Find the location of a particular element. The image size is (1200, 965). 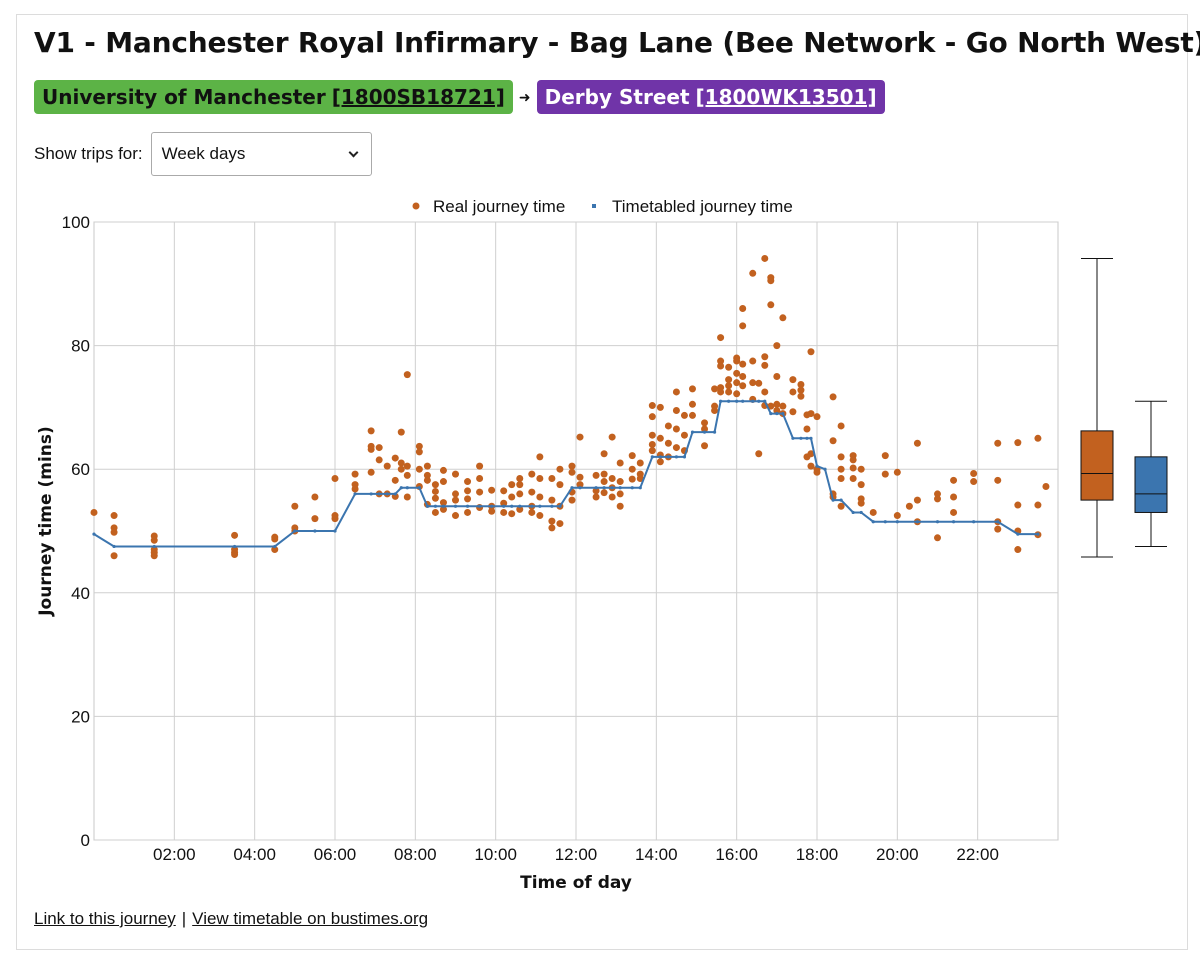

trip-day-select: Week days is located at coordinates (261, 154).